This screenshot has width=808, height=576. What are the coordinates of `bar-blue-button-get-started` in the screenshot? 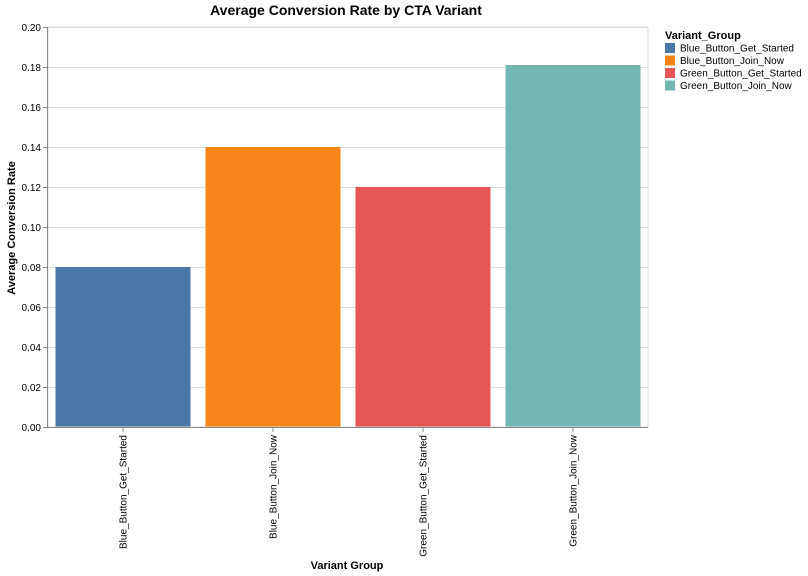 It's located at (123, 347).